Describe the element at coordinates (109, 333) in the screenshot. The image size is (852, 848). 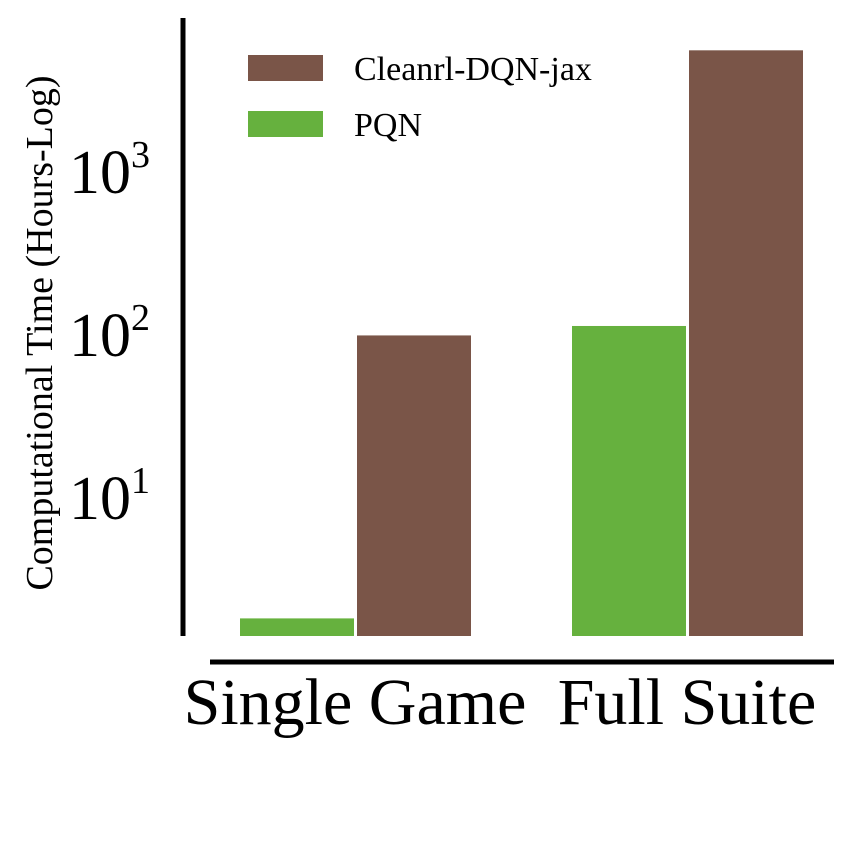
I see `y-tick-label: 10²` at that location.